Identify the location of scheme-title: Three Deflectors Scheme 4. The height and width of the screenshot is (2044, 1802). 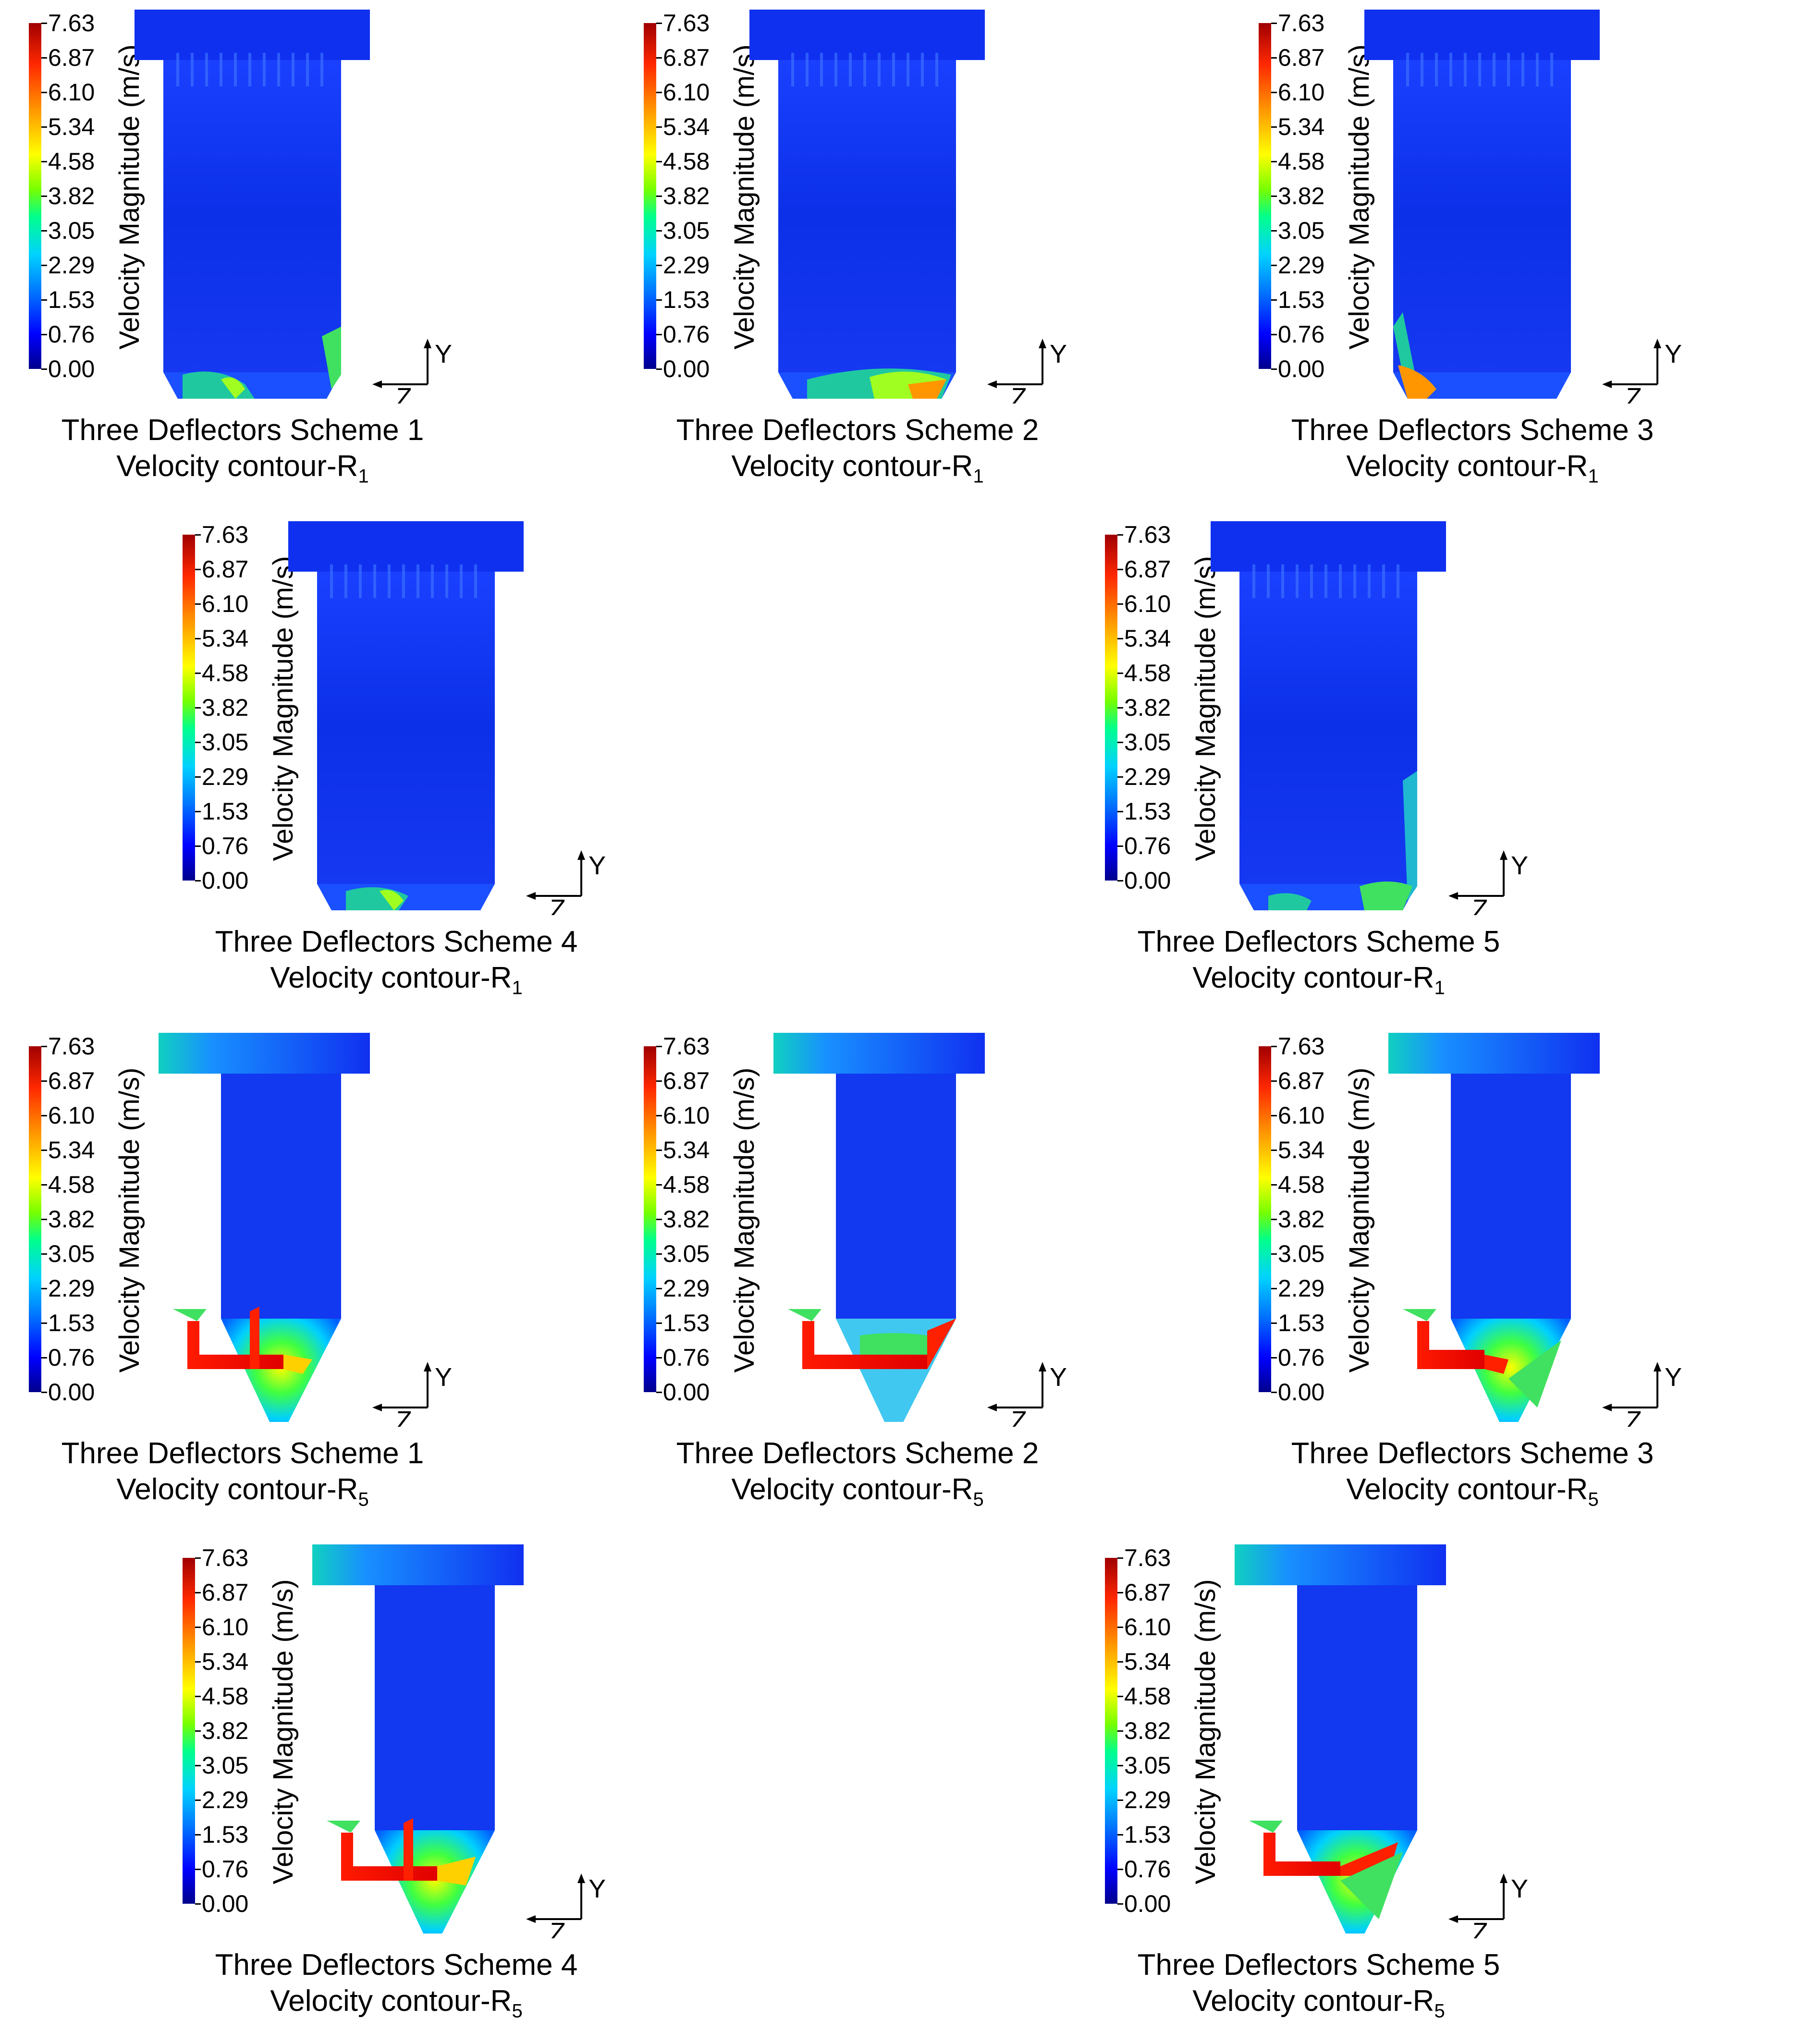
(396, 1965).